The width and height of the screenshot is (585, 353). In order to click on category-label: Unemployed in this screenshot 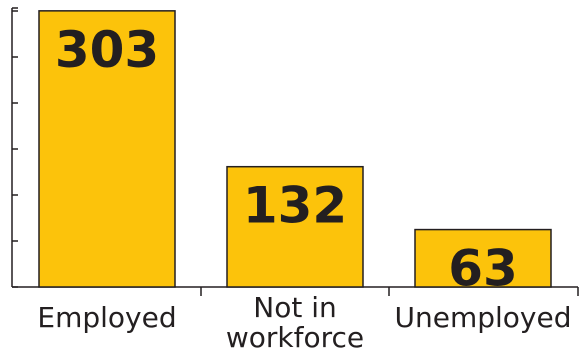, I will do `click(483, 317)`.